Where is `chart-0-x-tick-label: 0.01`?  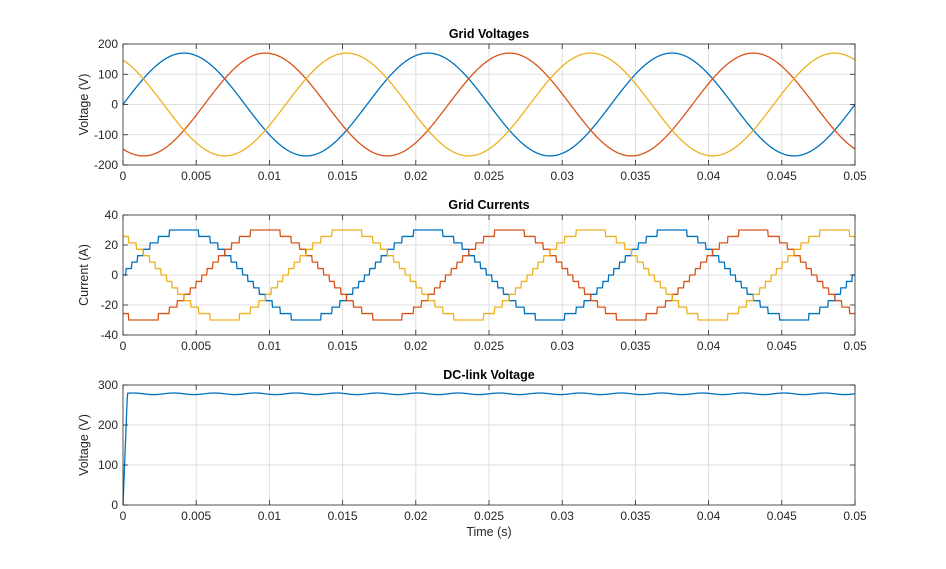 chart-0-x-tick-label: 0.01 is located at coordinates (270, 176).